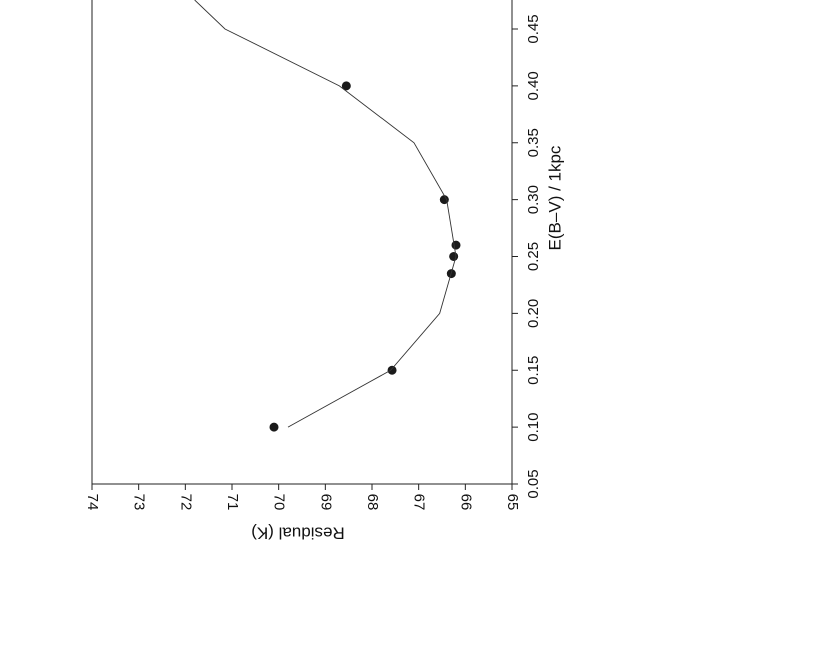 This screenshot has height=645, width=830. What do you see at coordinates (92, 502) in the screenshot?
I see `y-tick-label: 74` at bounding box center [92, 502].